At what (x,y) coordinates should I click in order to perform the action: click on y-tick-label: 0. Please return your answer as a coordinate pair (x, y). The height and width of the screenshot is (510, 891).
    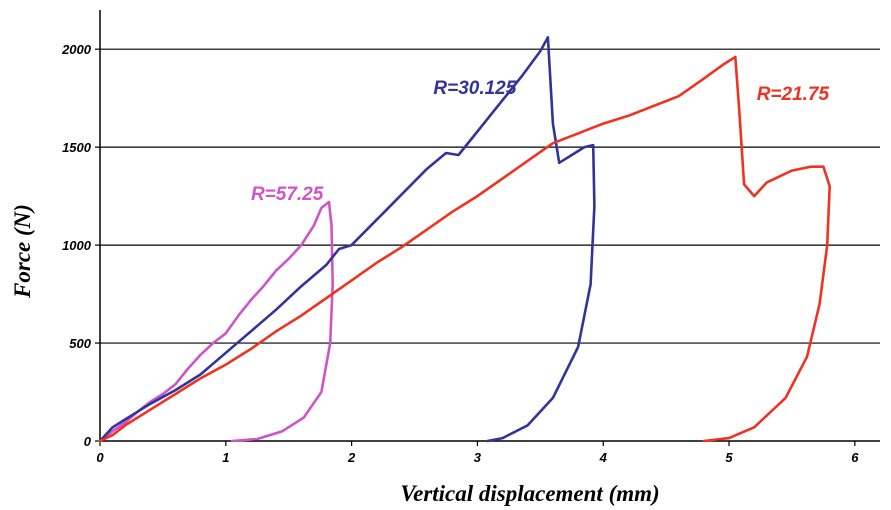
    Looking at the image, I should click on (88, 441).